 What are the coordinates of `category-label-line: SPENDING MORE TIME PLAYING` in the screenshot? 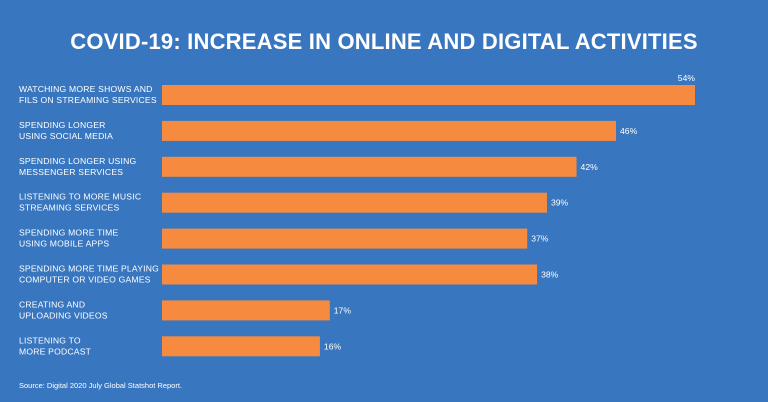 It's located at (89, 269).